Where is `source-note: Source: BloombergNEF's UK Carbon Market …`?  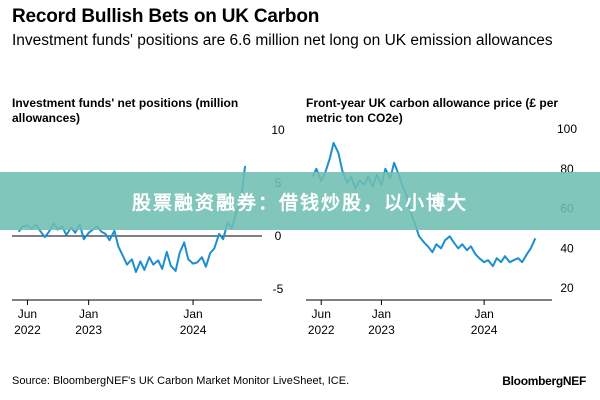
source-note: Source: BloombergNEF's UK Carbon Market … is located at coordinates (181, 381).